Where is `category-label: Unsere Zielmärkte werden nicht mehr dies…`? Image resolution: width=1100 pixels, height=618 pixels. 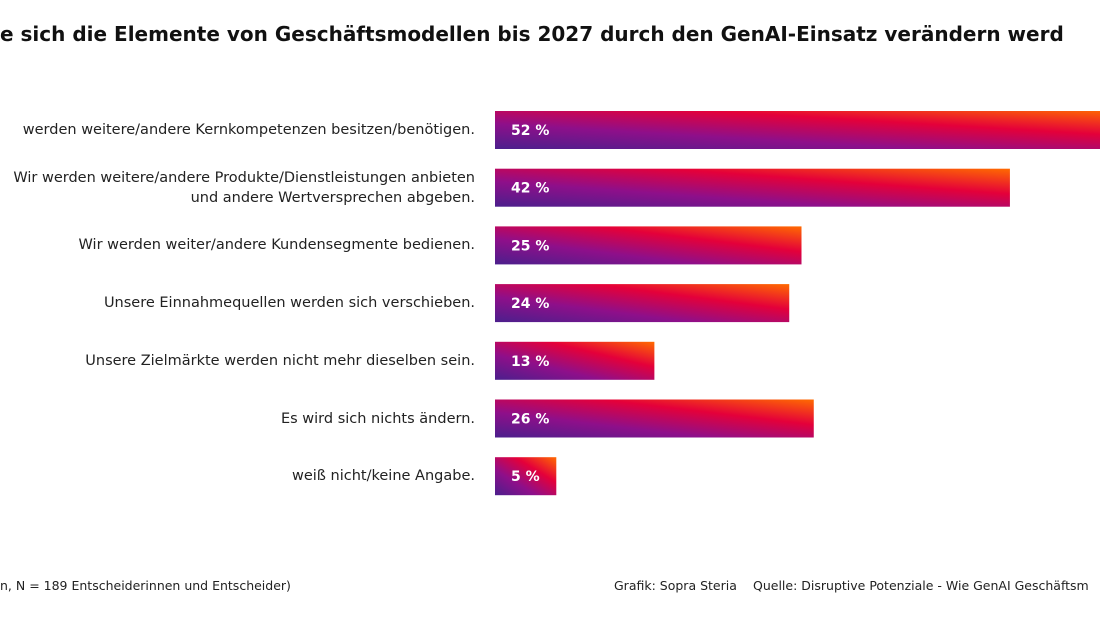 category-label: Unsere Zielmärkte werden nicht mehr dies… is located at coordinates (280, 360).